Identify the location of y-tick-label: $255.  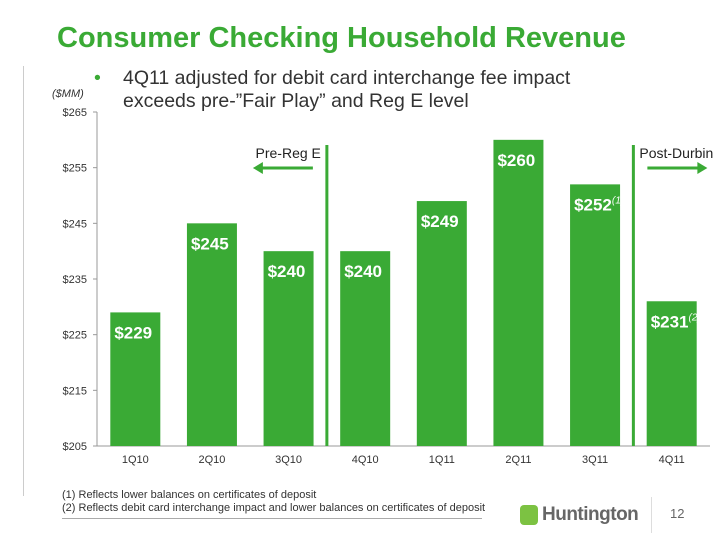
(75, 169).